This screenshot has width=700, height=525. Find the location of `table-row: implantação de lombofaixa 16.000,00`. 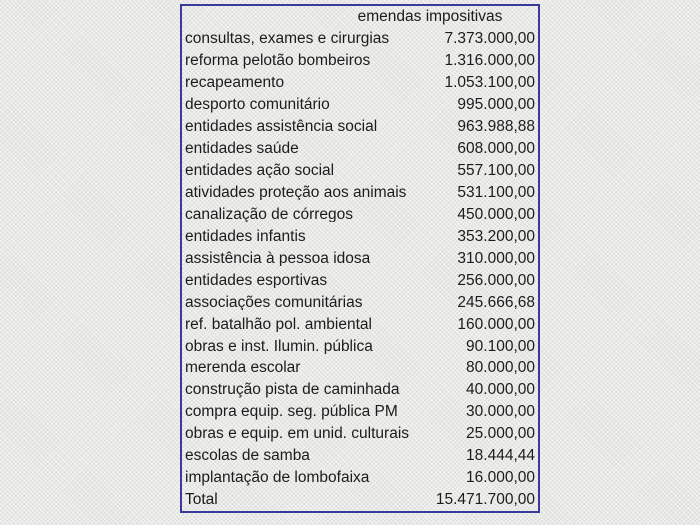

table-row: implantação de lombofaixa 16.000,00 is located at coordinates (360, 478).